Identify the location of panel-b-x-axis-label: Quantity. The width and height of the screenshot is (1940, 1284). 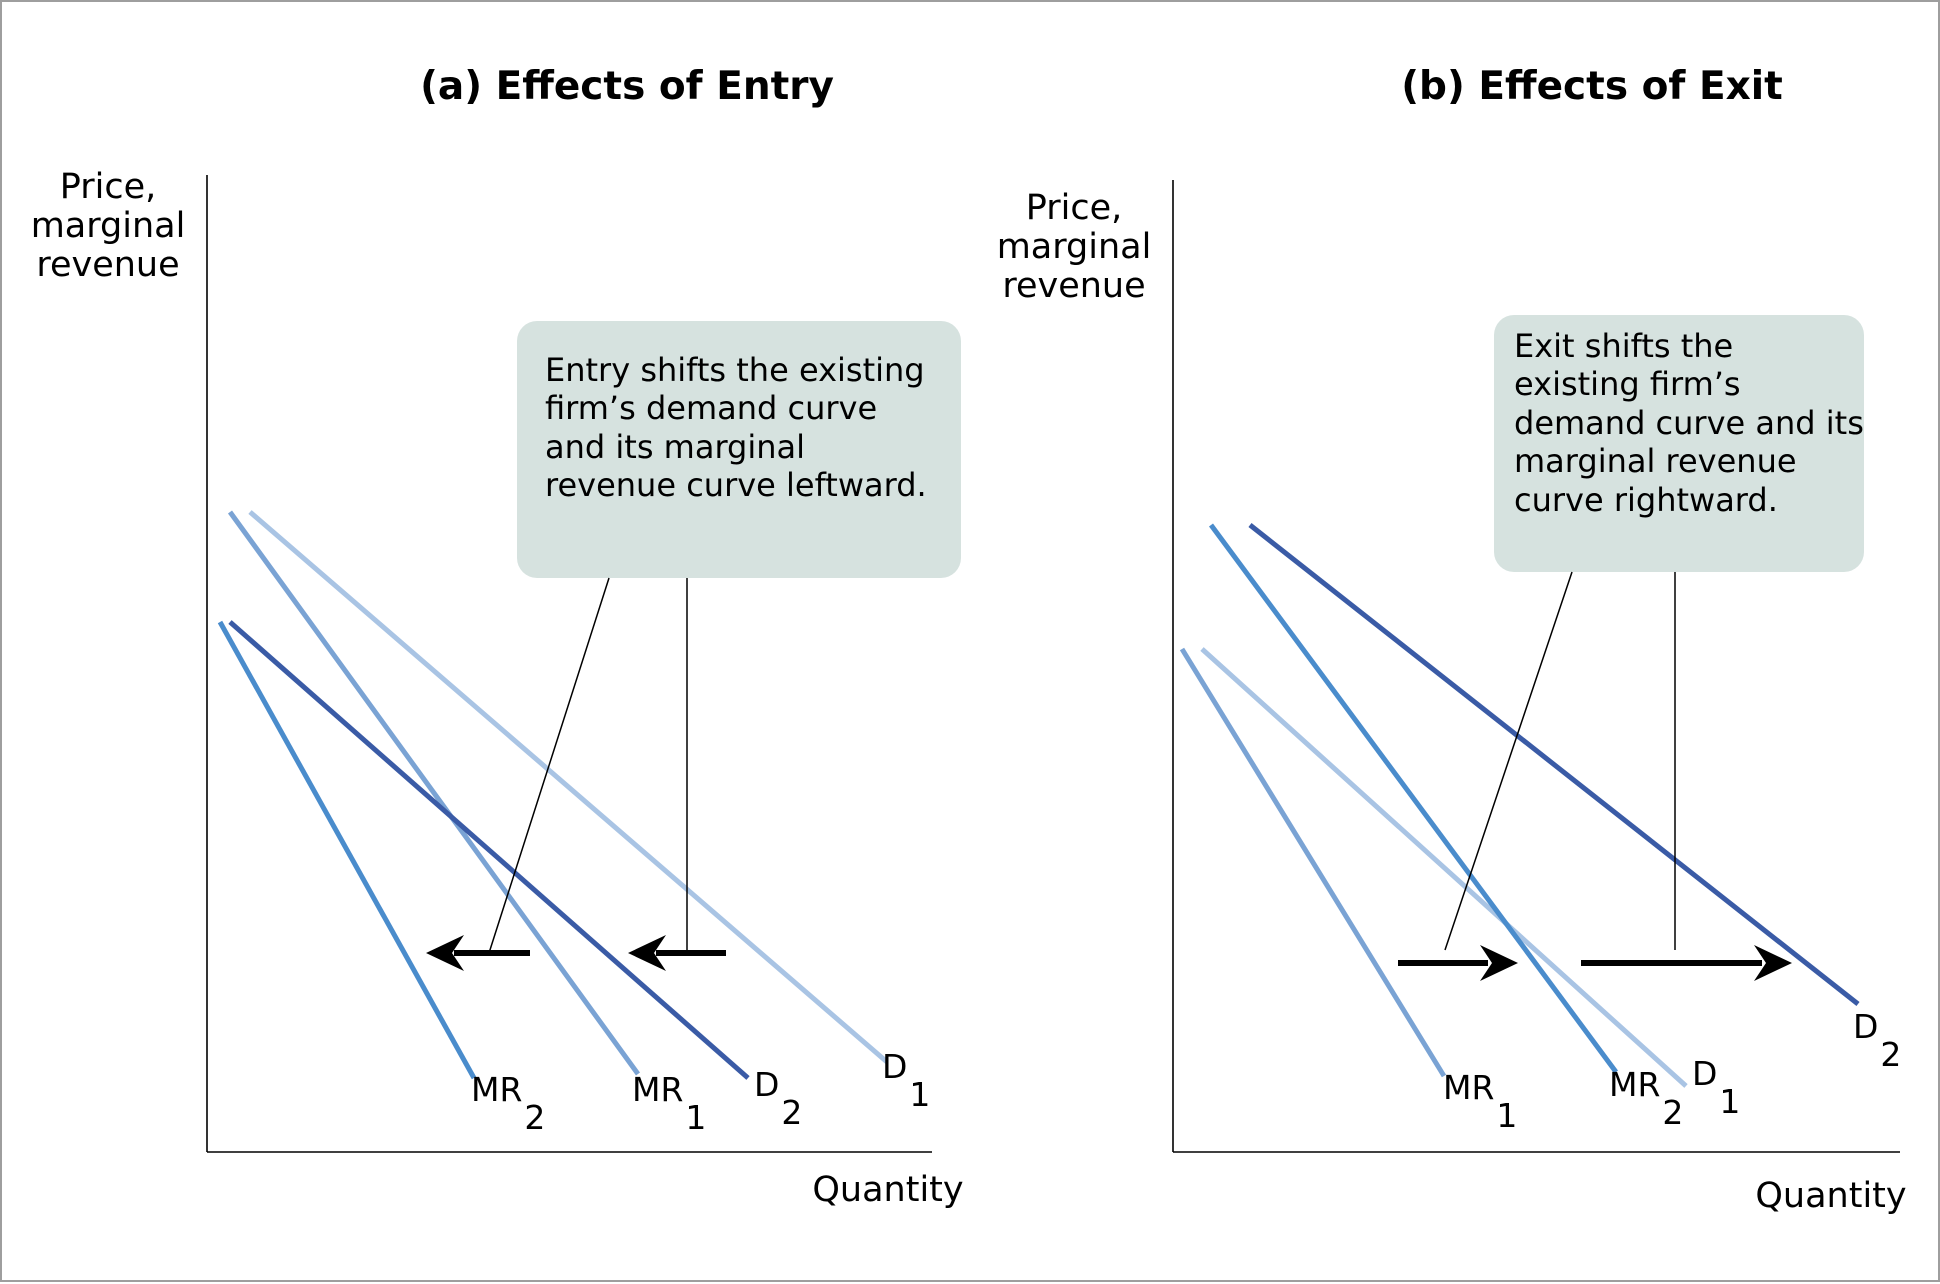
(1830, 1196).